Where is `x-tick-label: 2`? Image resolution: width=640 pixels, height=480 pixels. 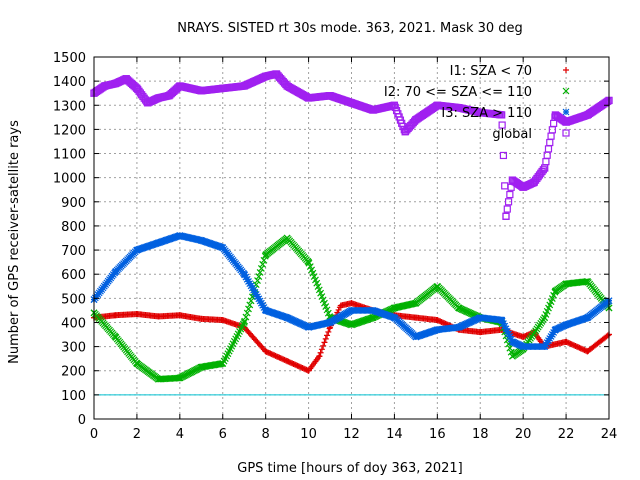 x-tick-label: 2 is located at coordinates (137, 434).